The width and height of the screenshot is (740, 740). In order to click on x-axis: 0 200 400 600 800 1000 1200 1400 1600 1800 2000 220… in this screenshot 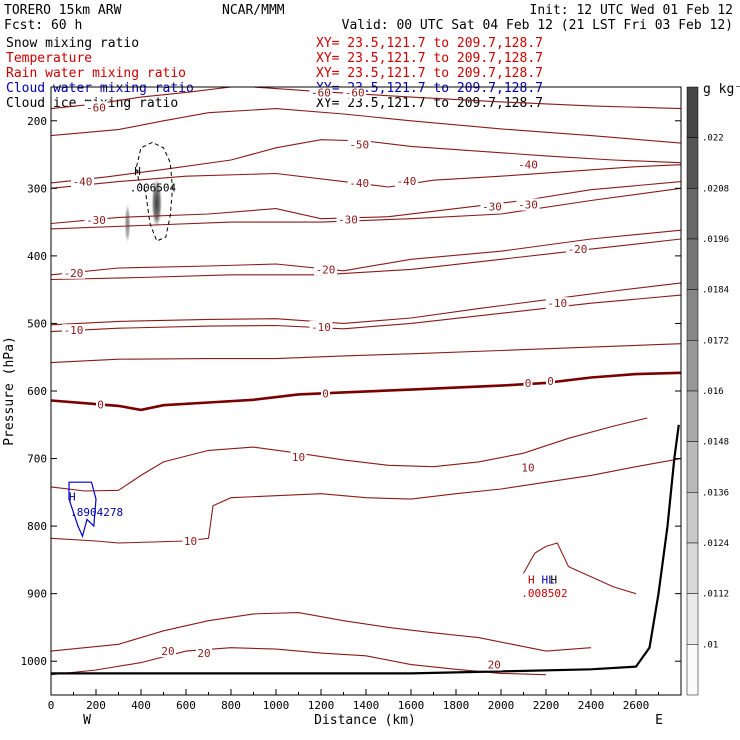, I will do `click(365, 700)`.